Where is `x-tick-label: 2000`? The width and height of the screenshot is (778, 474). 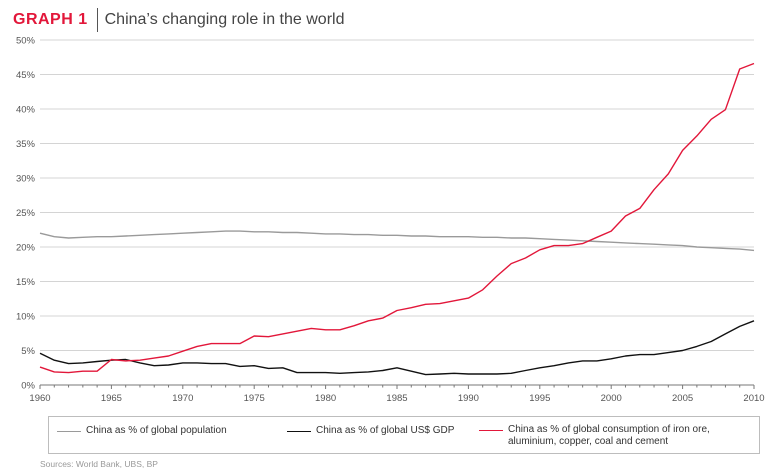 x-tick-label: 2000 is located at coordinates (611, 398).